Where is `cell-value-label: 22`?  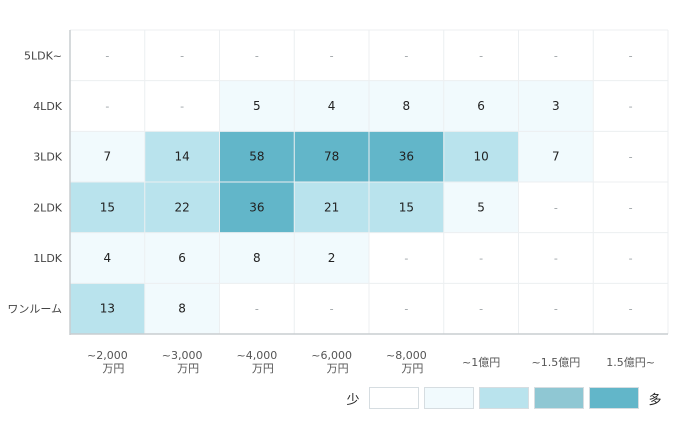 cell-value-label: 22 is located at coordinates (181, 207).